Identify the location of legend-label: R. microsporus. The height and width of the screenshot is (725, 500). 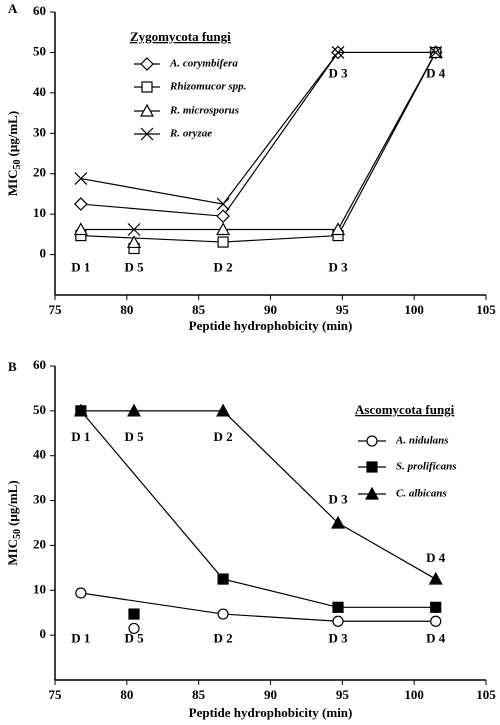
(204, 111).